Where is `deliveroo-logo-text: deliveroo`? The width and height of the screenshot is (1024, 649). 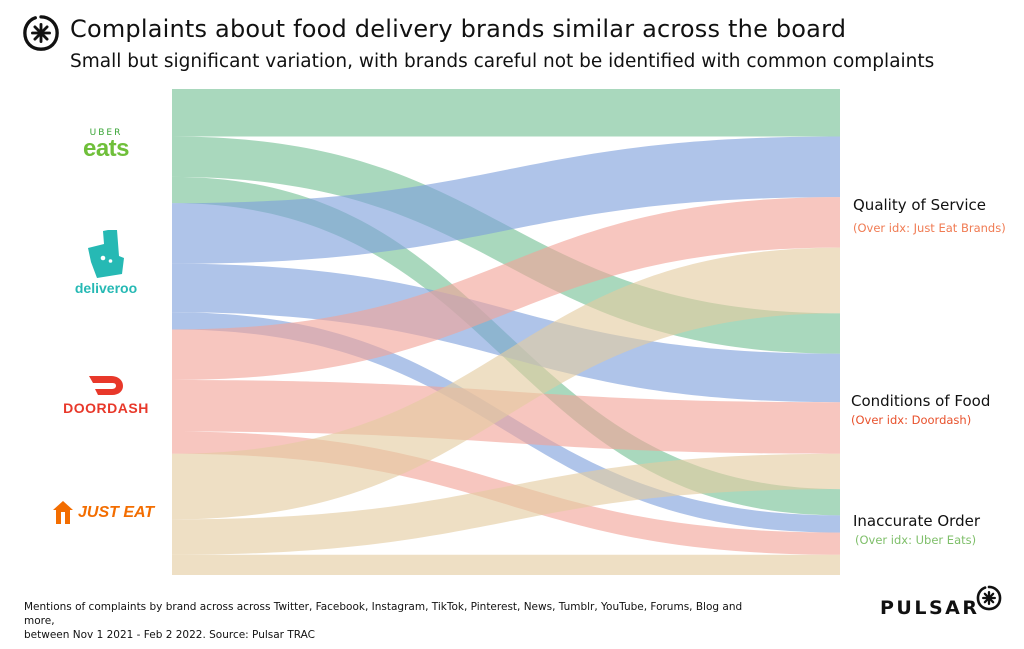 deliveroo-logo-text: deliveroo is located at coordinates (106, 288).